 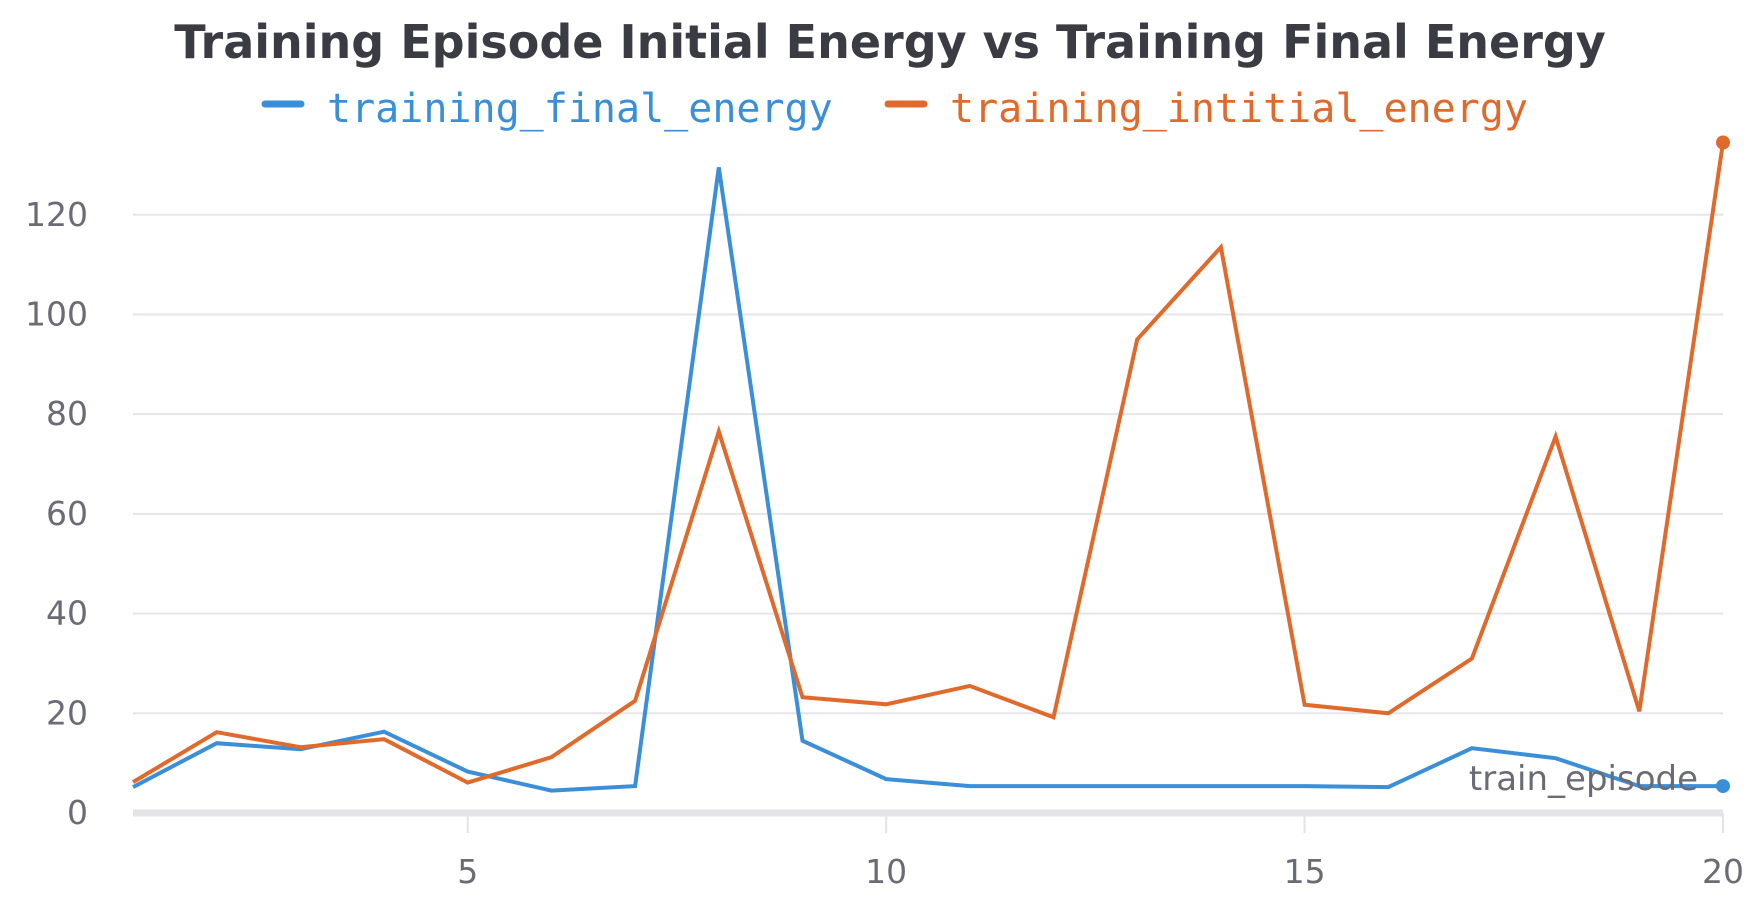 I want to click on legend-label-training_final_energy: training_final_energy, so click(x=580, y=109).